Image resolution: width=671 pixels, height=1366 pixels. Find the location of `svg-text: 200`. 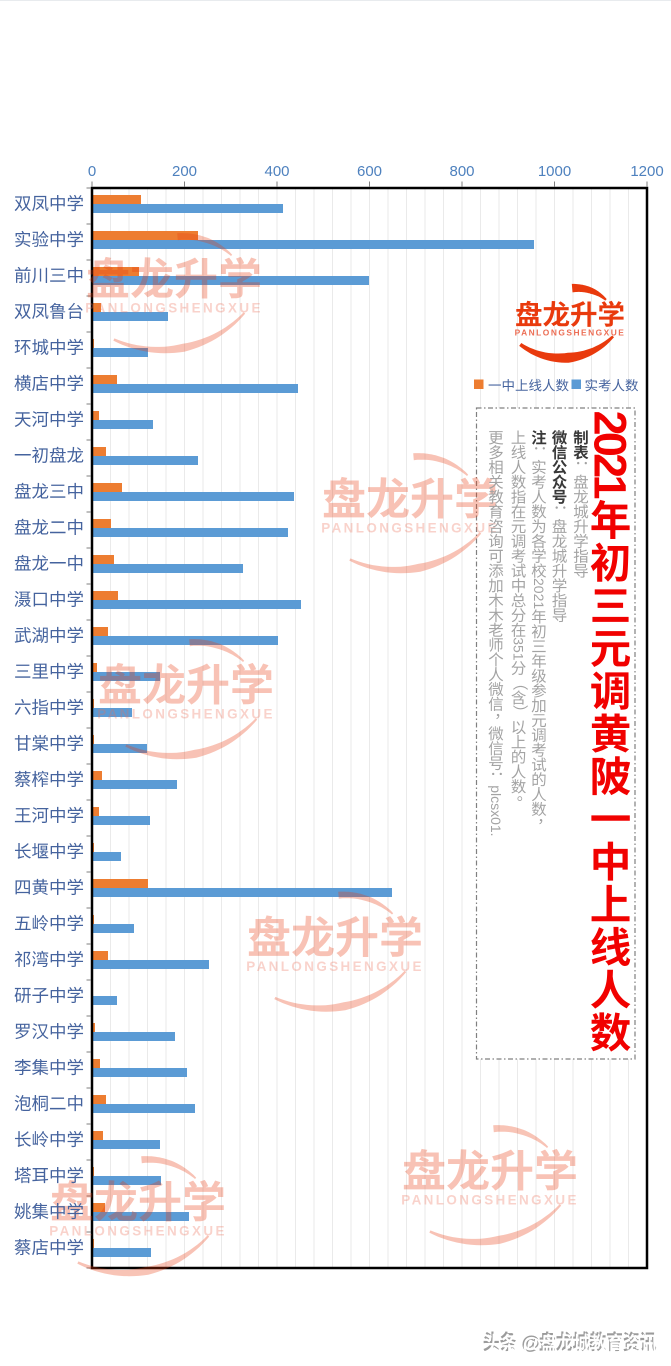

svg-text: 200 is located at coordinates (184, 171).